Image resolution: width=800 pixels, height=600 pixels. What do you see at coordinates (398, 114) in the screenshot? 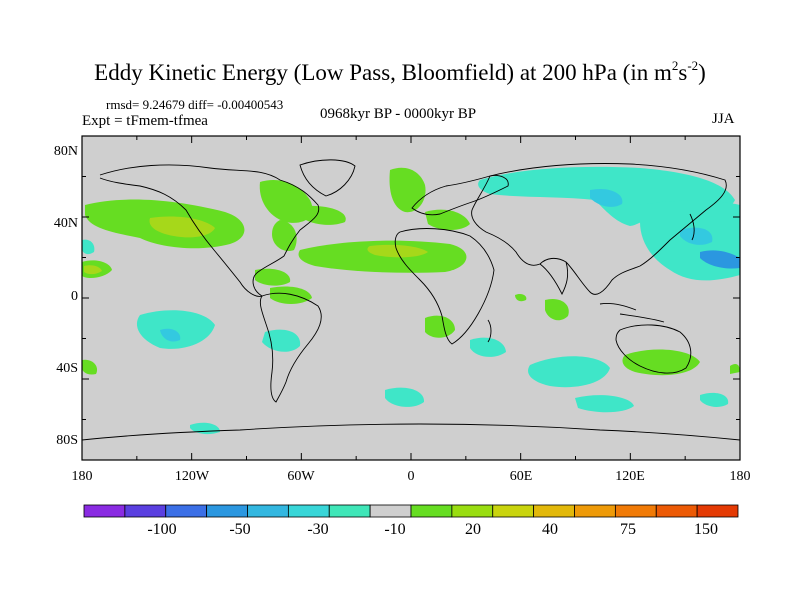
I see `period-label: 0968kyr BP - 0000kyr BP` at bounding box center [398, 114].